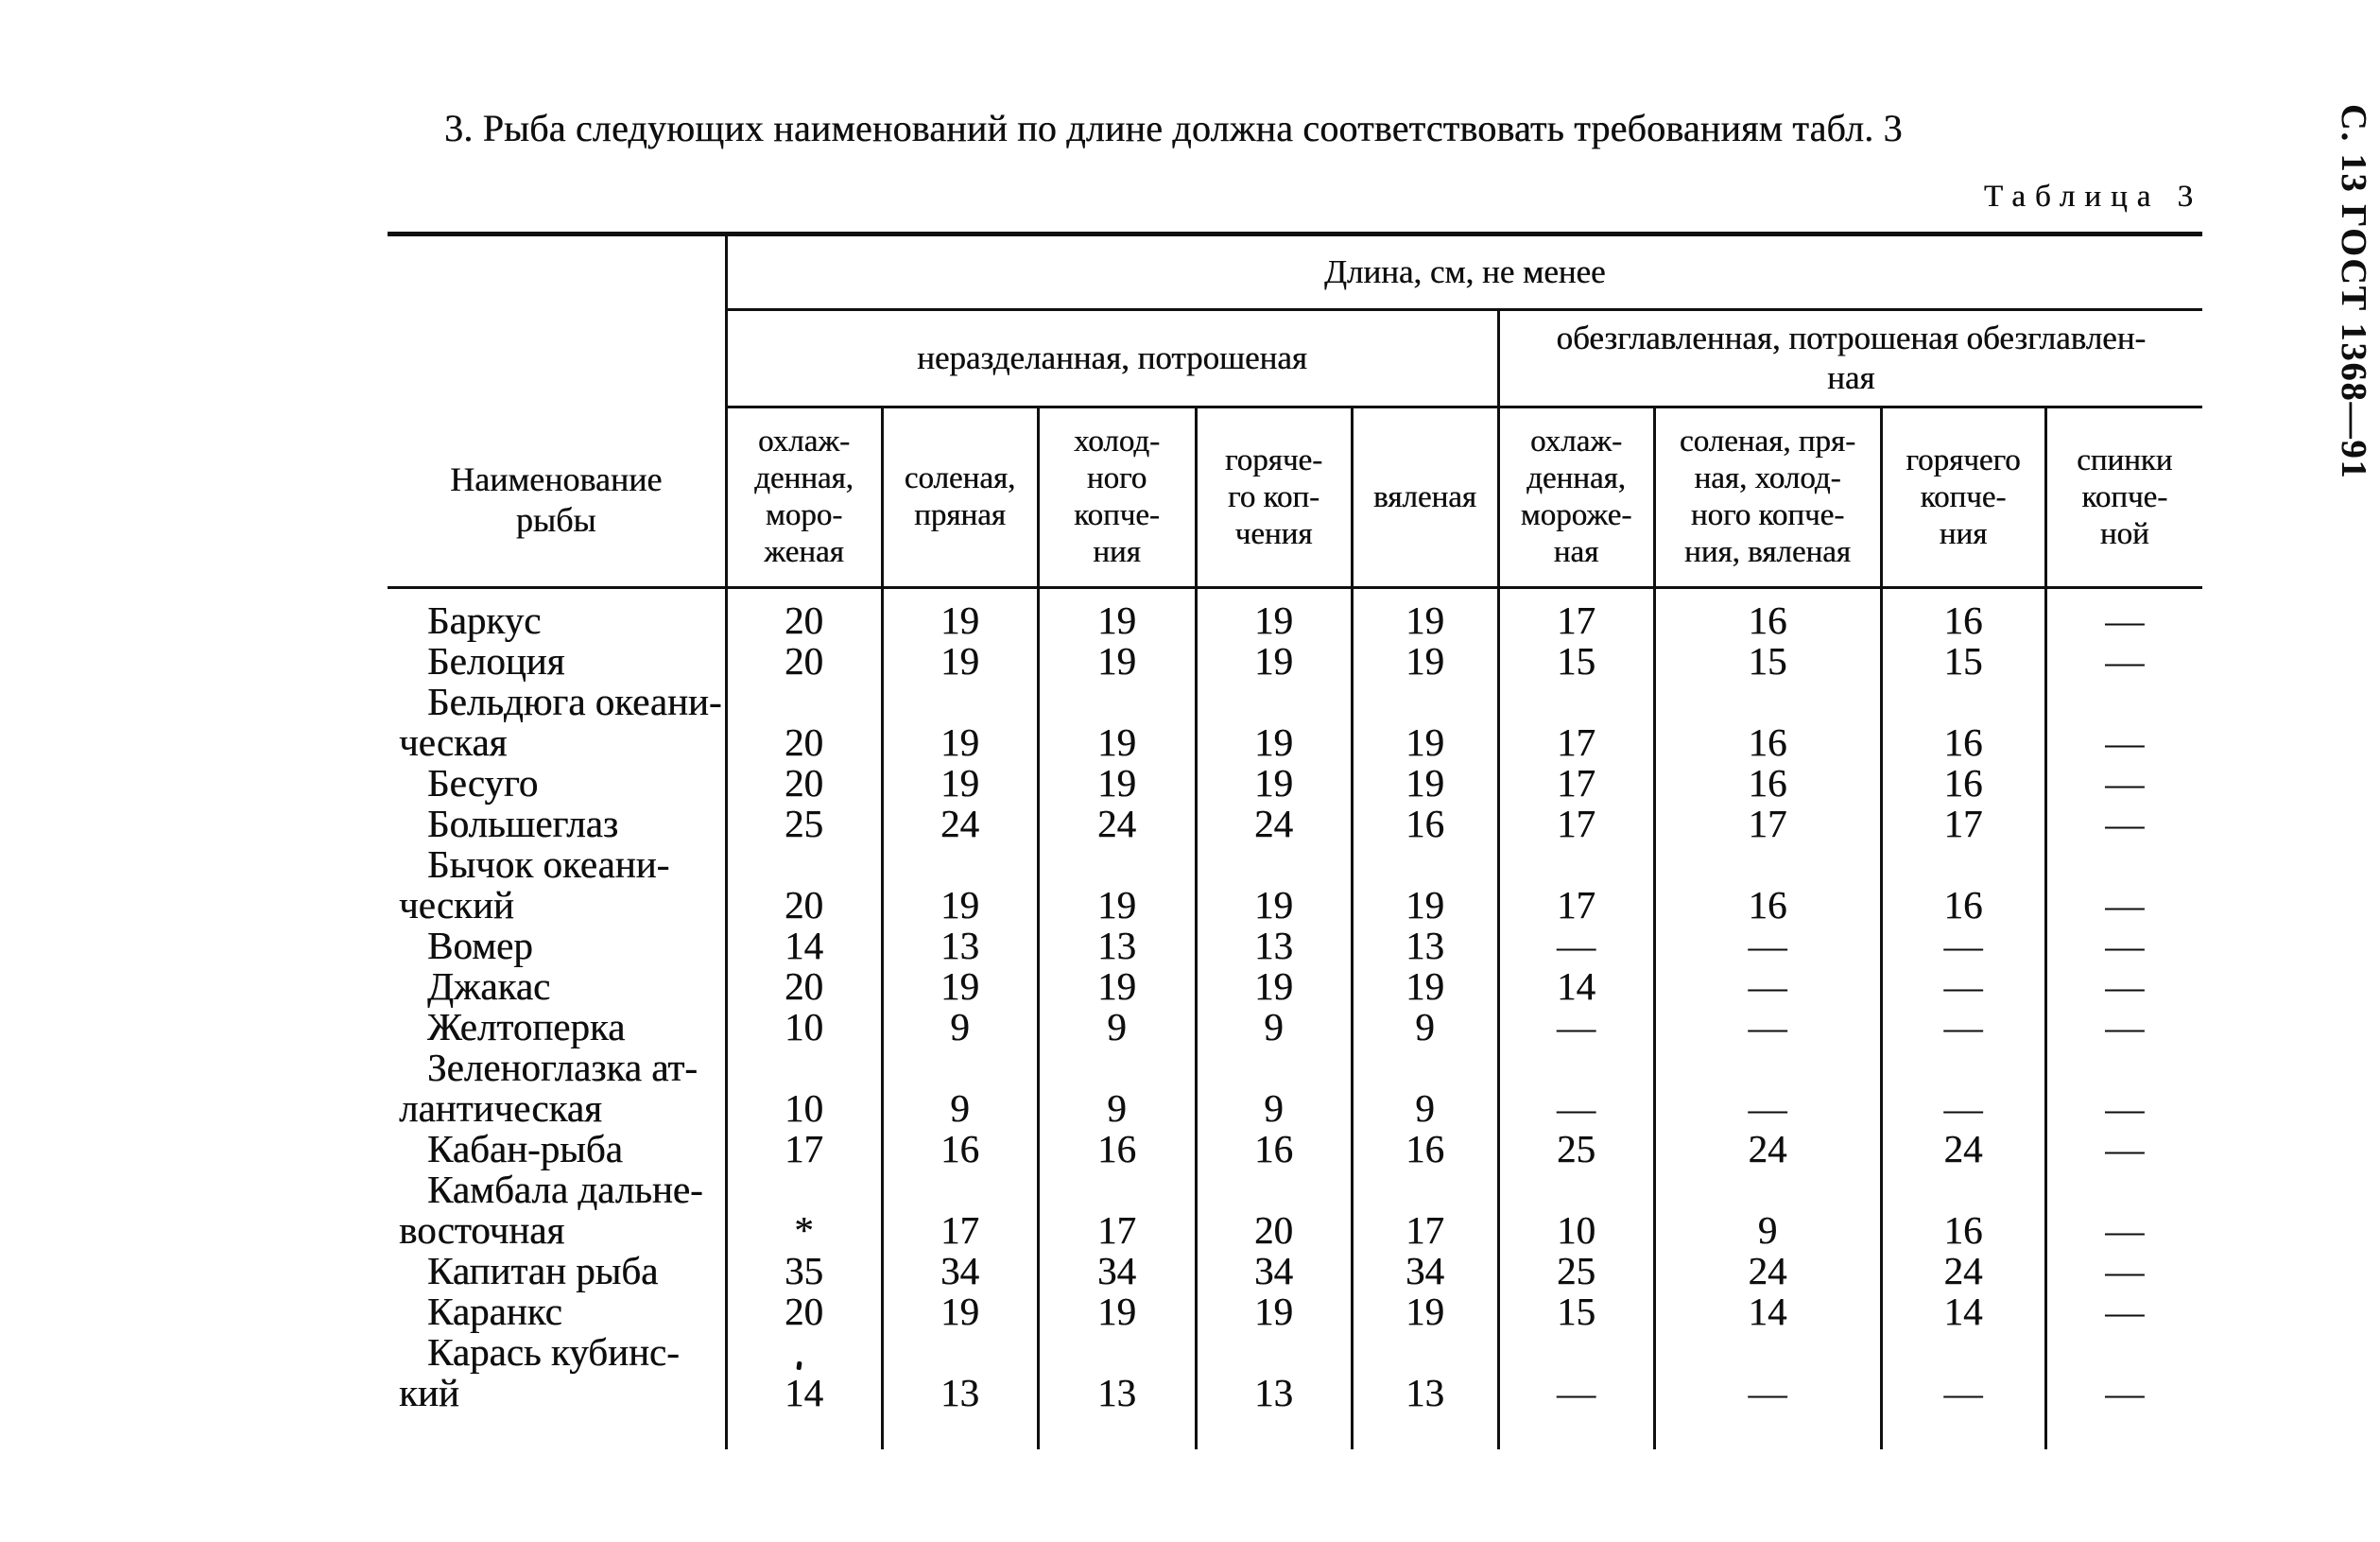 The height and width of the screenshot is (1542, 2380). Describe the element at coordinates (803, 1210) in the screenshot. I see `length-value: *` at that location.